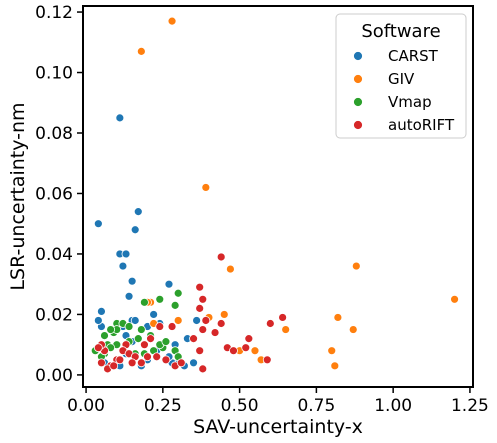 The height and width of the screenshot is (443, 497). What do you see at coordinates (278, 427) in the screenshot?
I see `x-axis-label: SAV-uncertainty-x` at bounding box center [278, 427].